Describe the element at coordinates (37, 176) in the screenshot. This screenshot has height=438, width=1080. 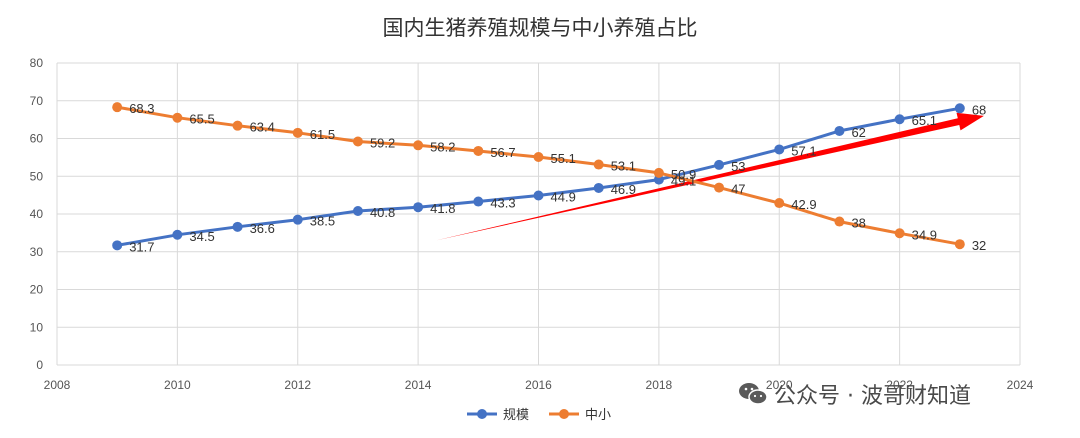
I see `y-tick-label: 50` at that location.